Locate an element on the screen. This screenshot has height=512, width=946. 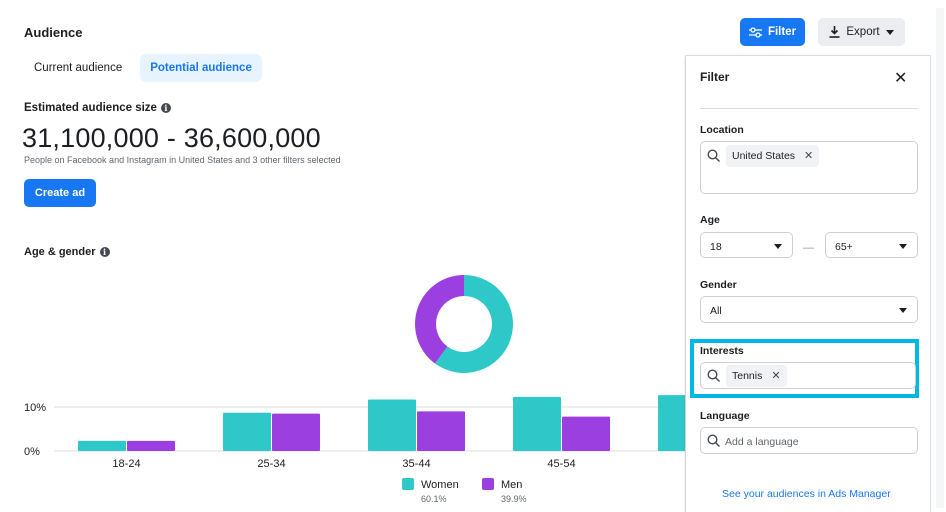
page-title: Audience is located at coordinates (53, 32).